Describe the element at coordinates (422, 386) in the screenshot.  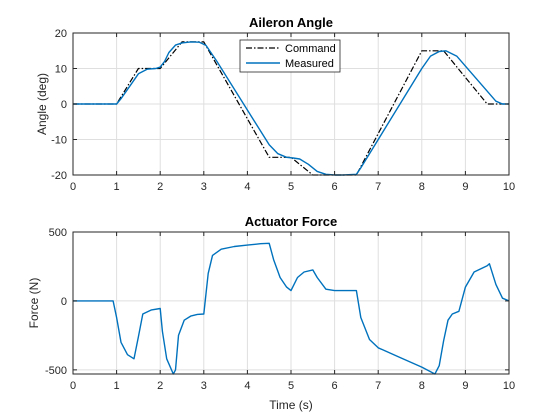
I see `actuator-force-xtick-label: 8` at that location.